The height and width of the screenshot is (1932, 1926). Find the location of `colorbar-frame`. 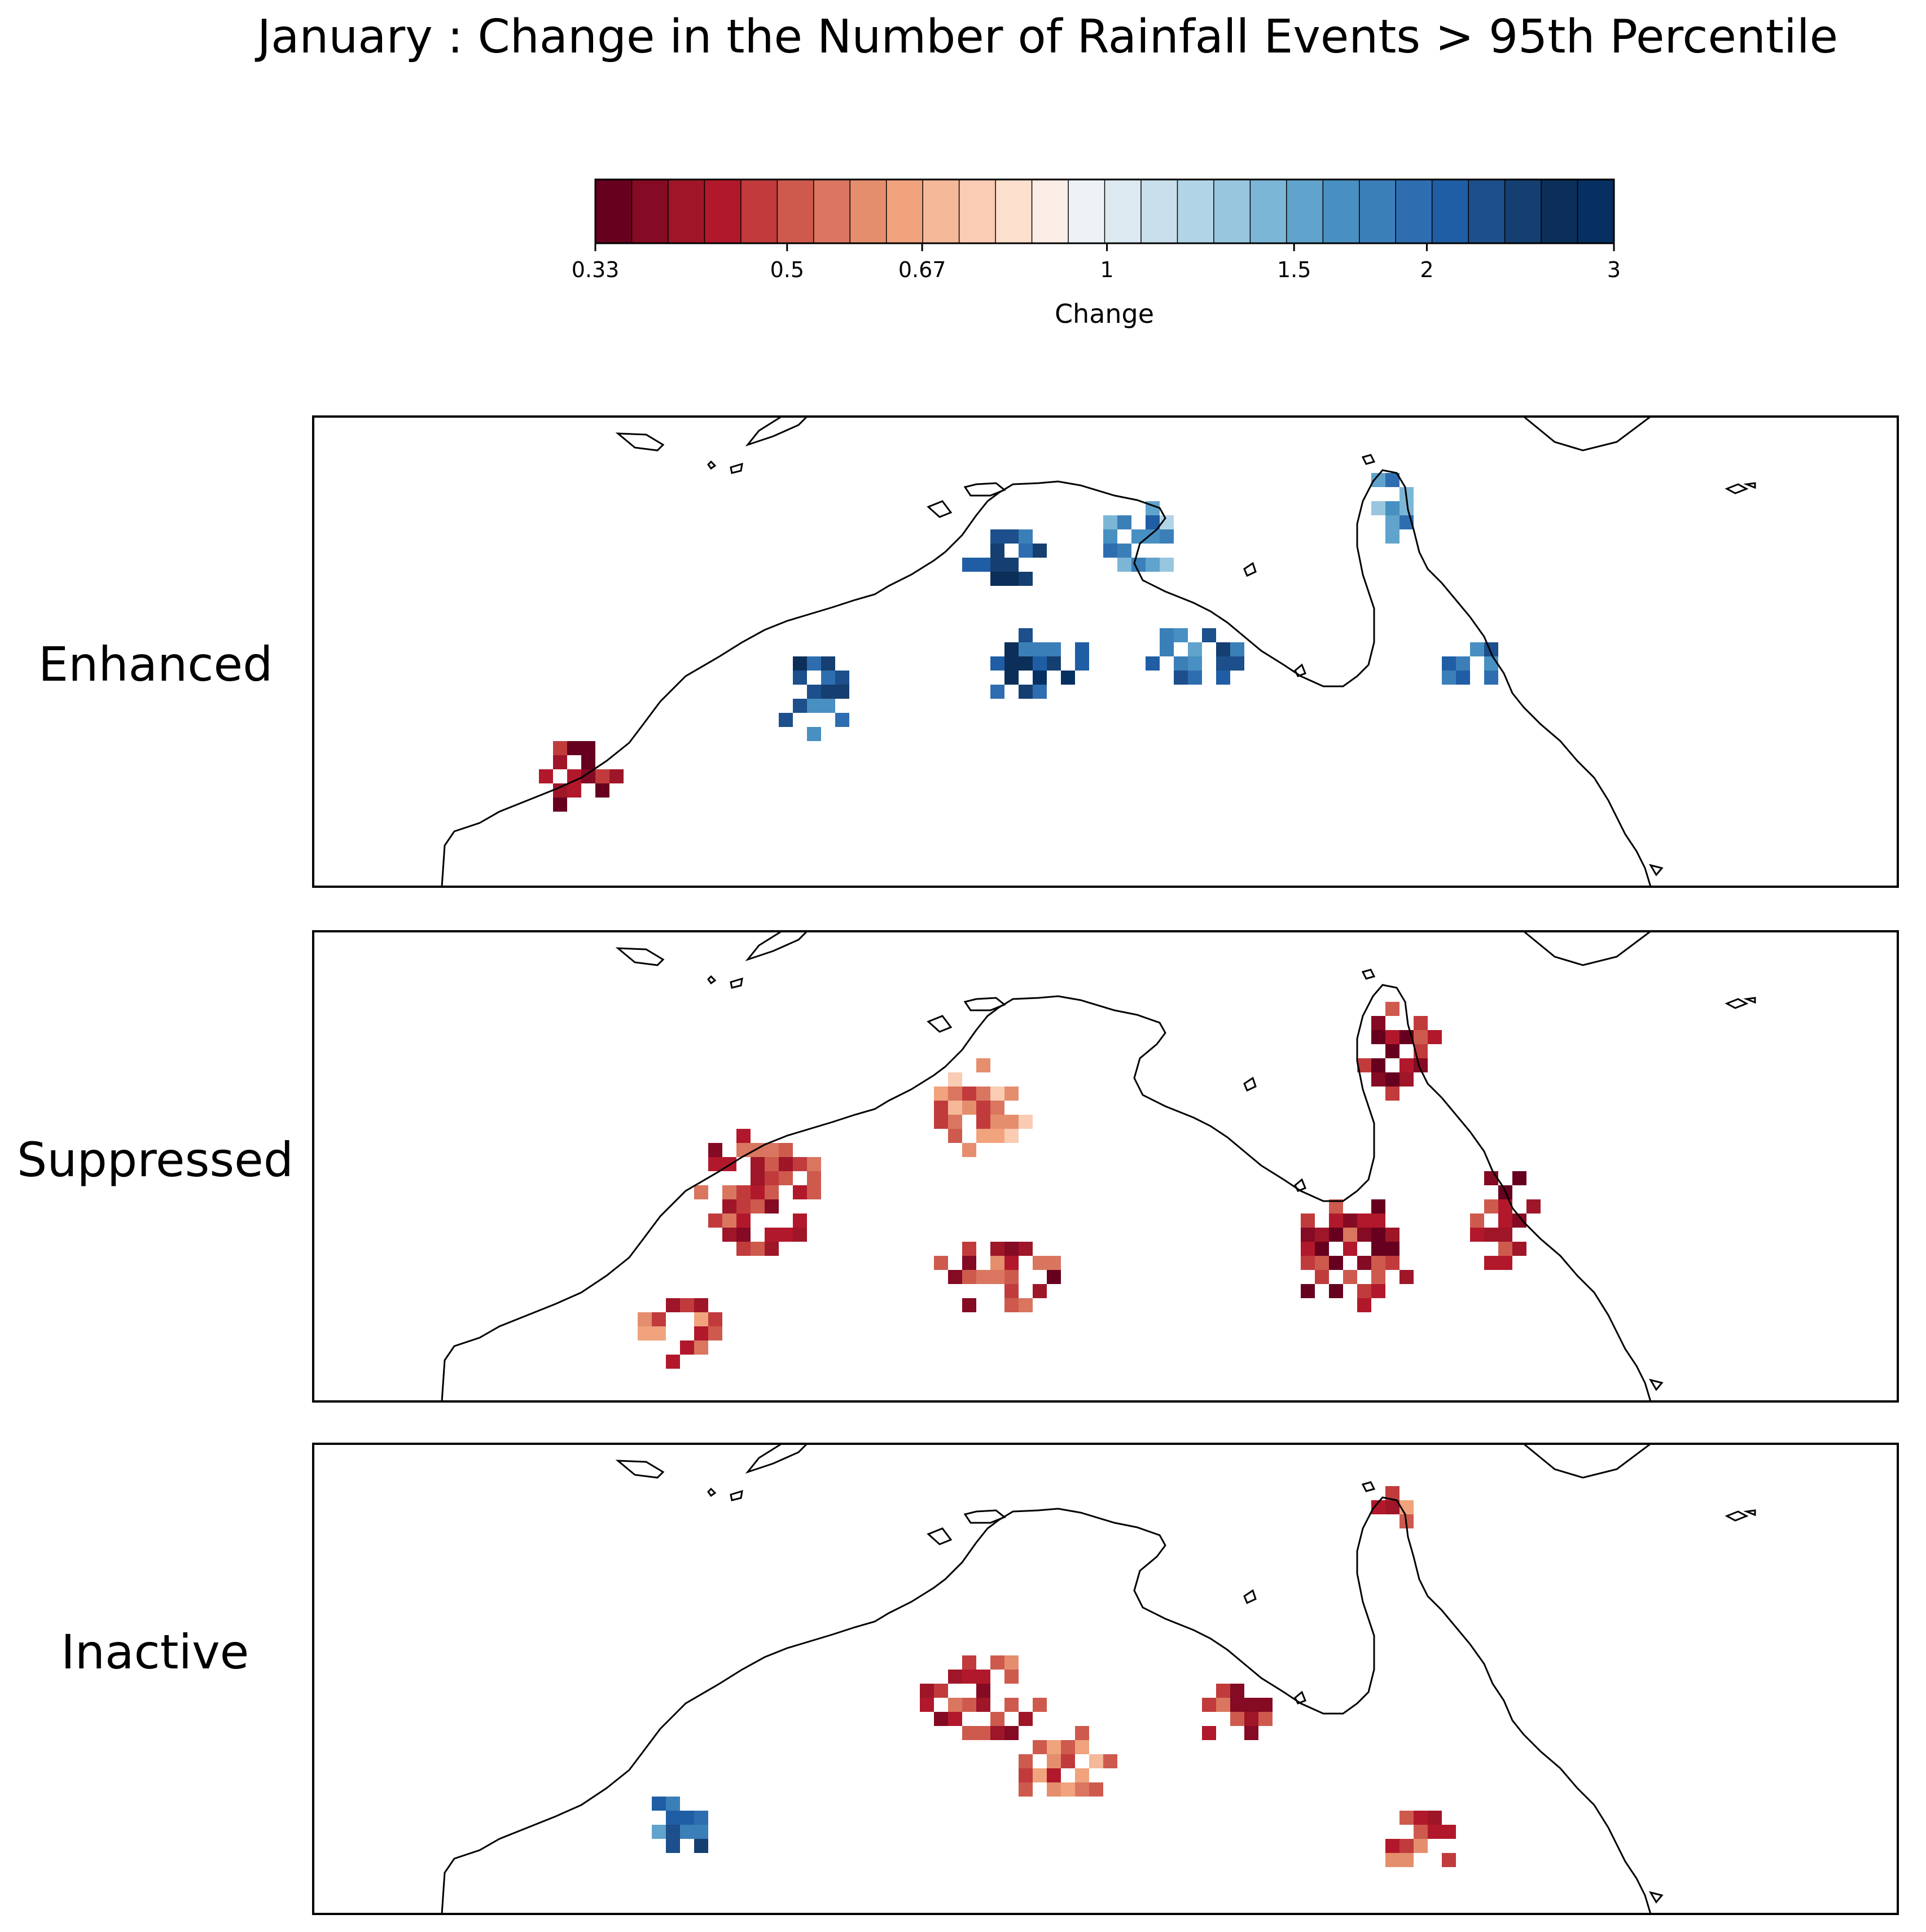

colorbar-frame is located at coordinates (1104, 211).